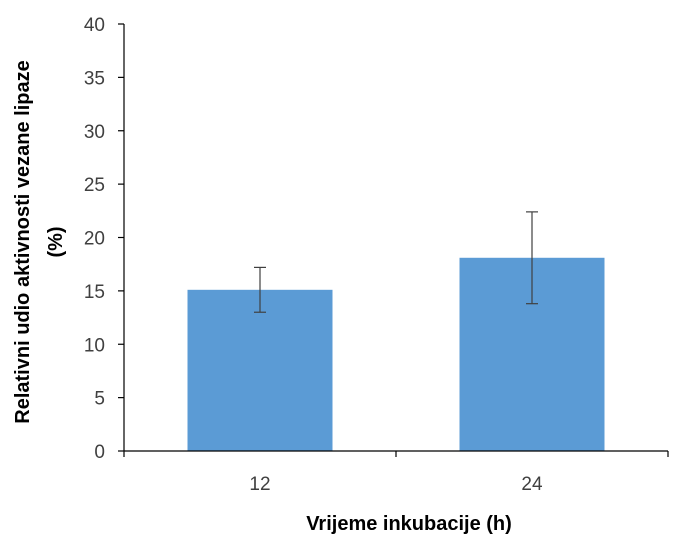  Describe the element at coordinates (94, 132) in the screenshot. I see `y-tick-label: 30` at that location.